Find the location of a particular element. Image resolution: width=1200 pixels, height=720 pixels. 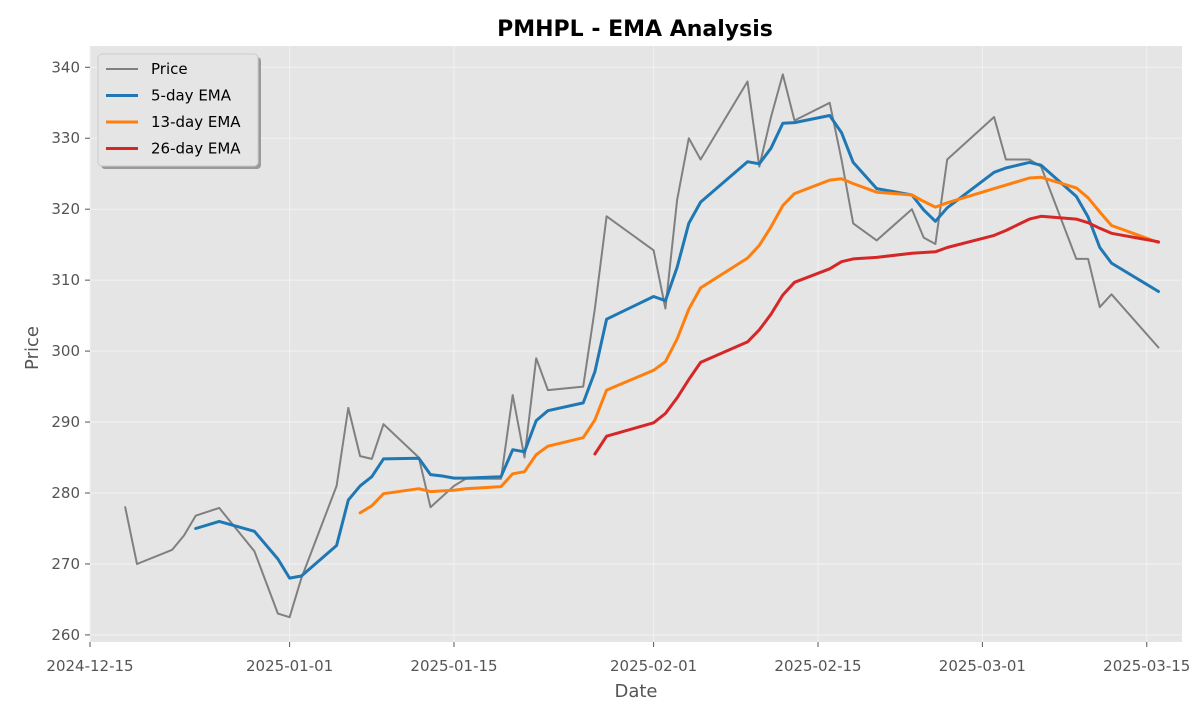

legend-label-5-day-ema: 5-day EMA is located at coordinates (191, 96).